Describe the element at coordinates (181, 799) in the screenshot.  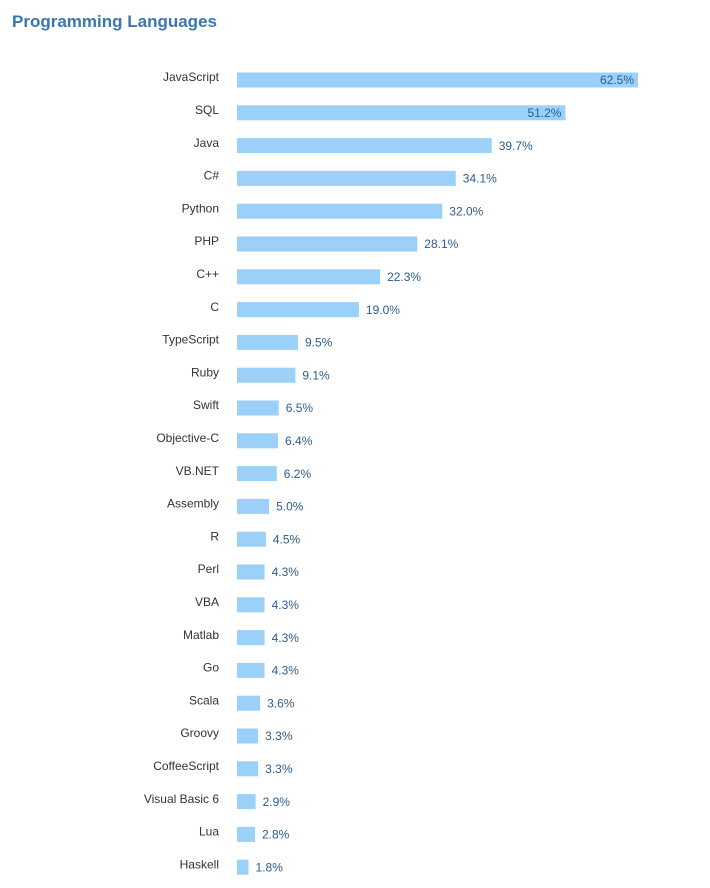
I see `category-label: Visual Basic 6` at that location.